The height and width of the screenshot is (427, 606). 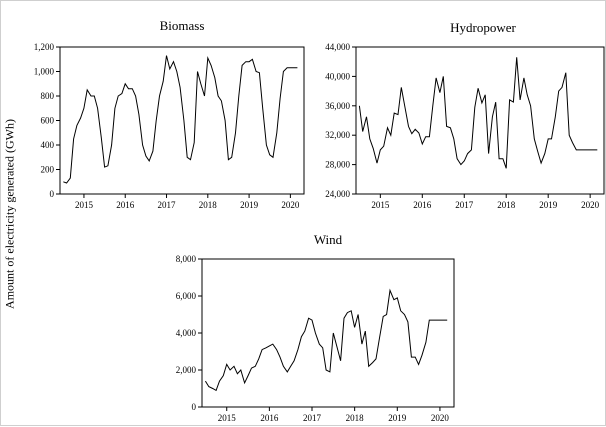 I want to click on biomass-x-tick-label: 2020, so click(x=290, y=205).